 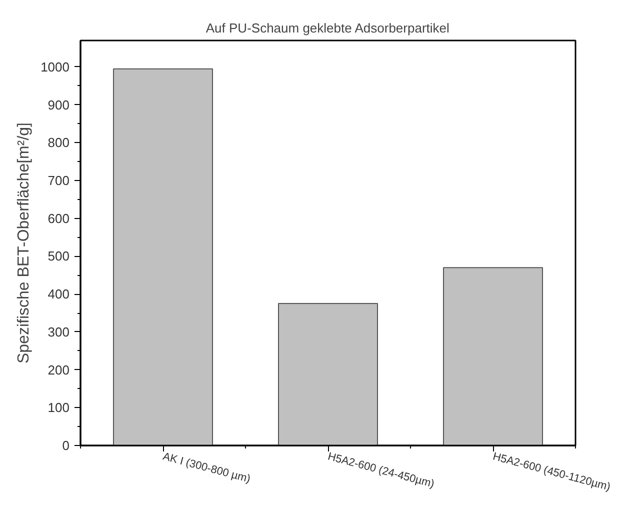 I want to click on y-tick-label: 600, so click(x=59, y=218).